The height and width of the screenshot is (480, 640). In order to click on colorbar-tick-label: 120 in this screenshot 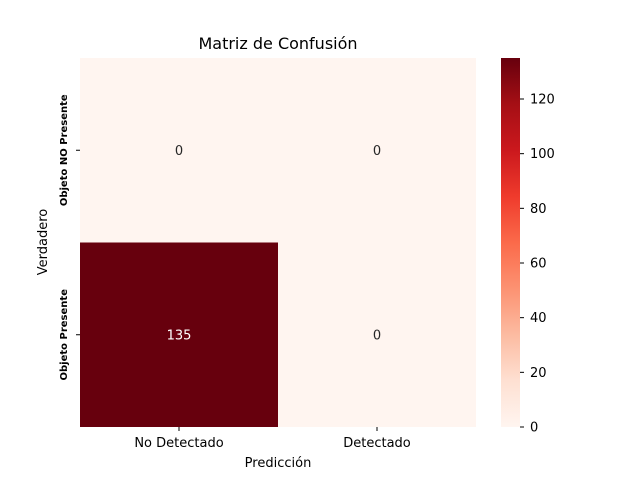, I will do `click(542, 100)`.